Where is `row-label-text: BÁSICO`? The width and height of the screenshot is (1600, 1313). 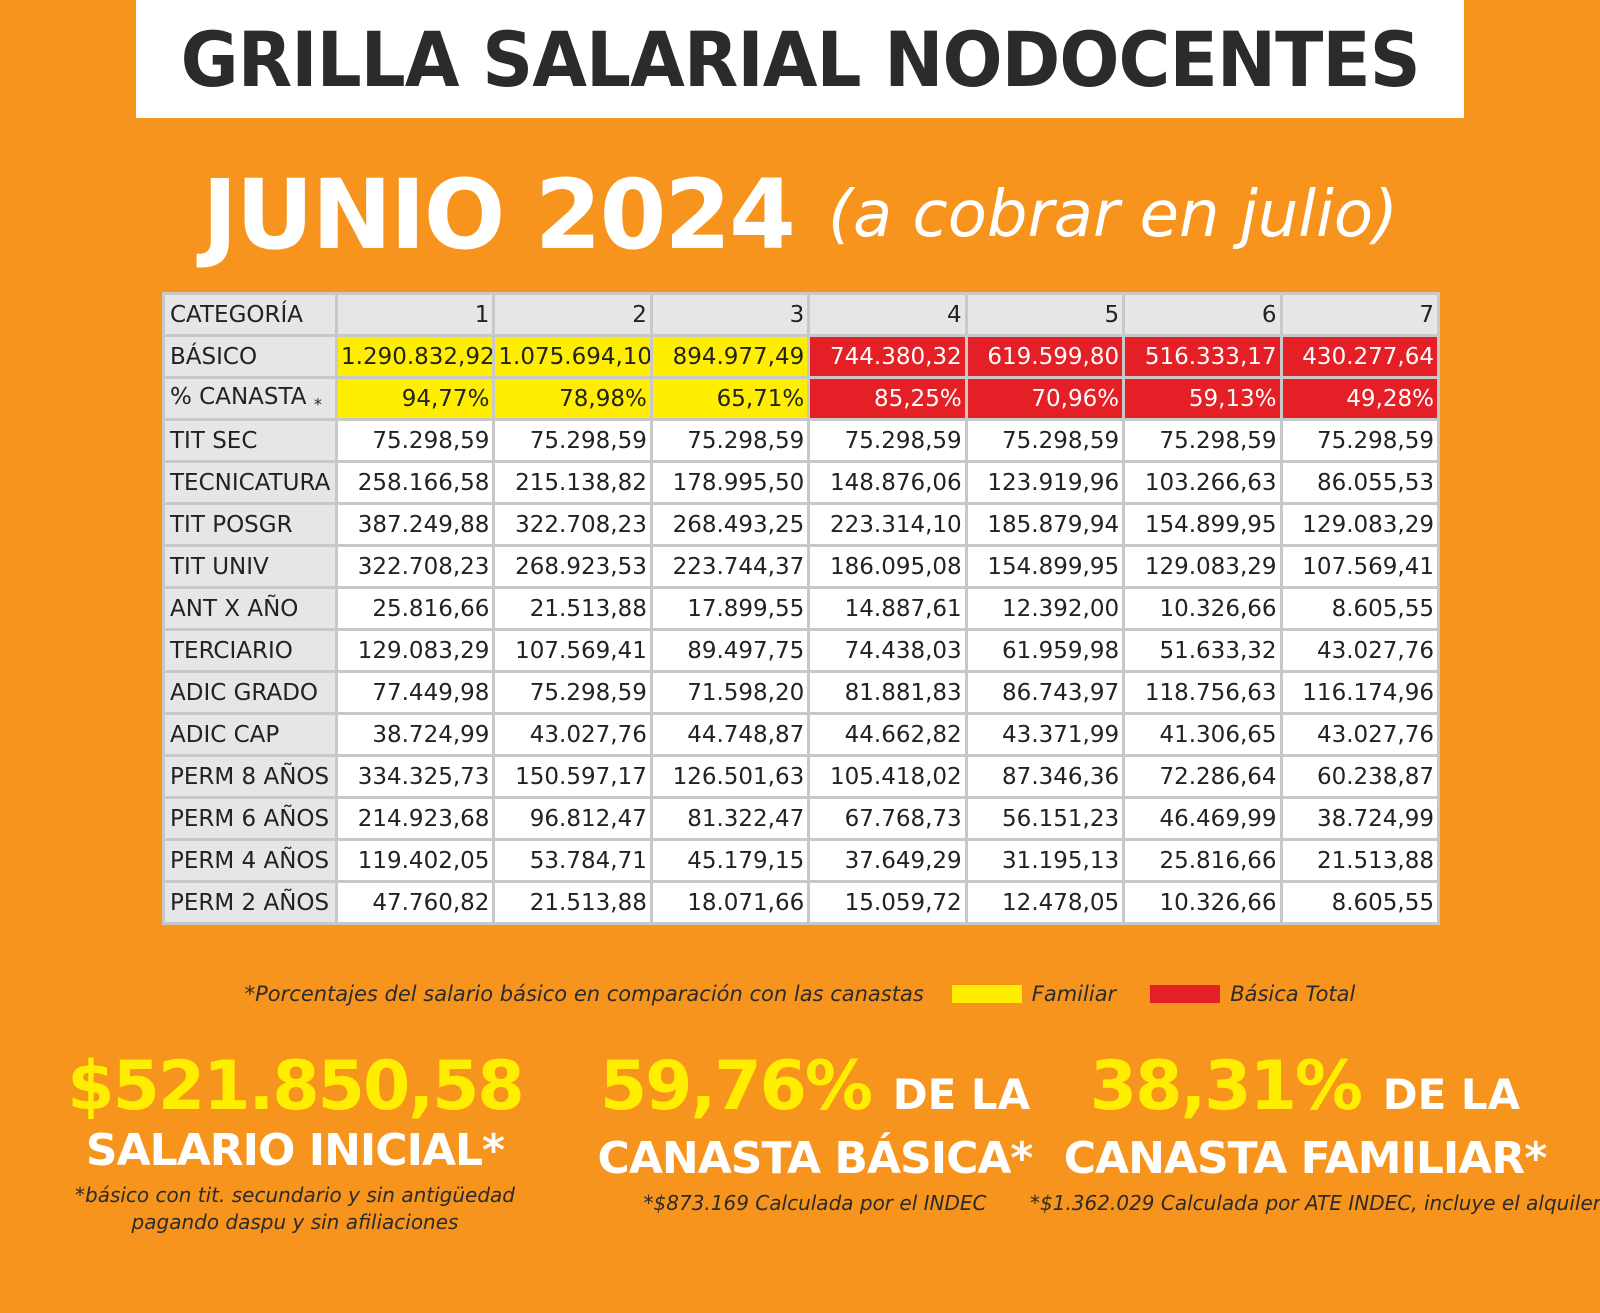
row-label-text: BÁSICO is located at coordinates (214, 356).